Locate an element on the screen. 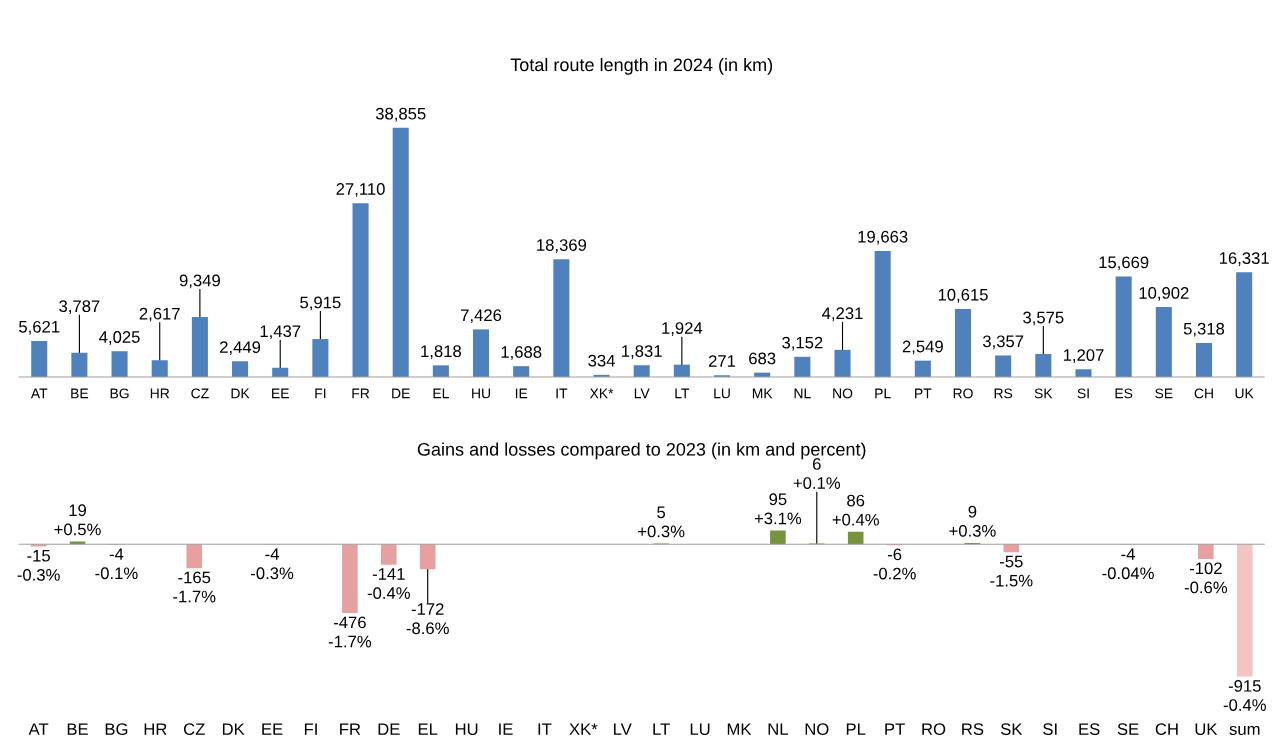  data-label: -165 -1.7% is located at coordinates (194, 587).